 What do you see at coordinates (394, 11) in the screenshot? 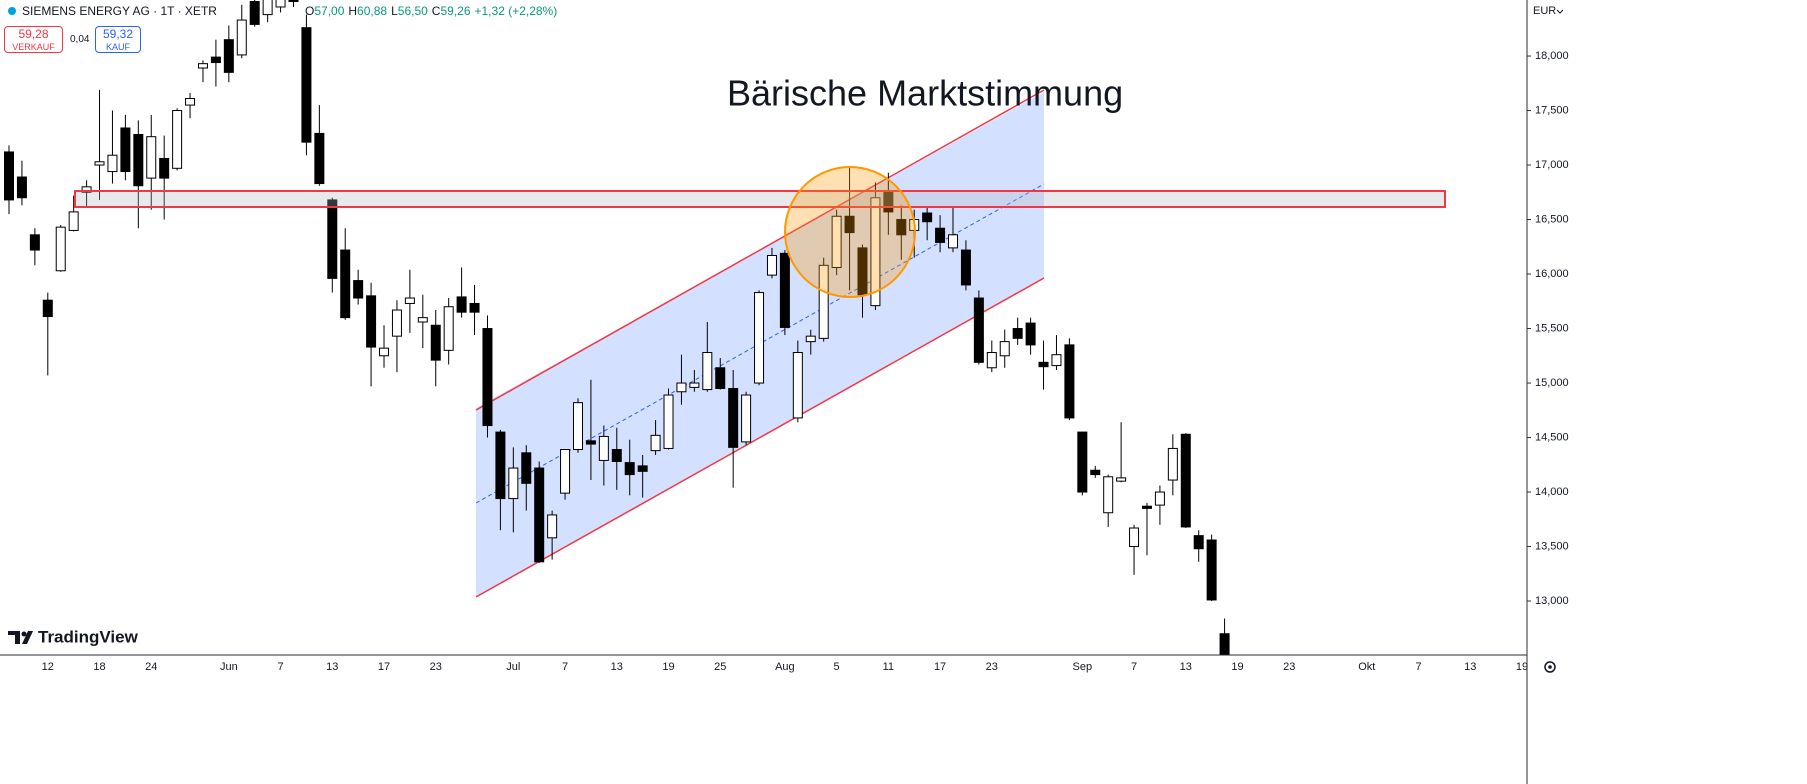
I see `ohlc-key: L` at bounding box center [394, 11].